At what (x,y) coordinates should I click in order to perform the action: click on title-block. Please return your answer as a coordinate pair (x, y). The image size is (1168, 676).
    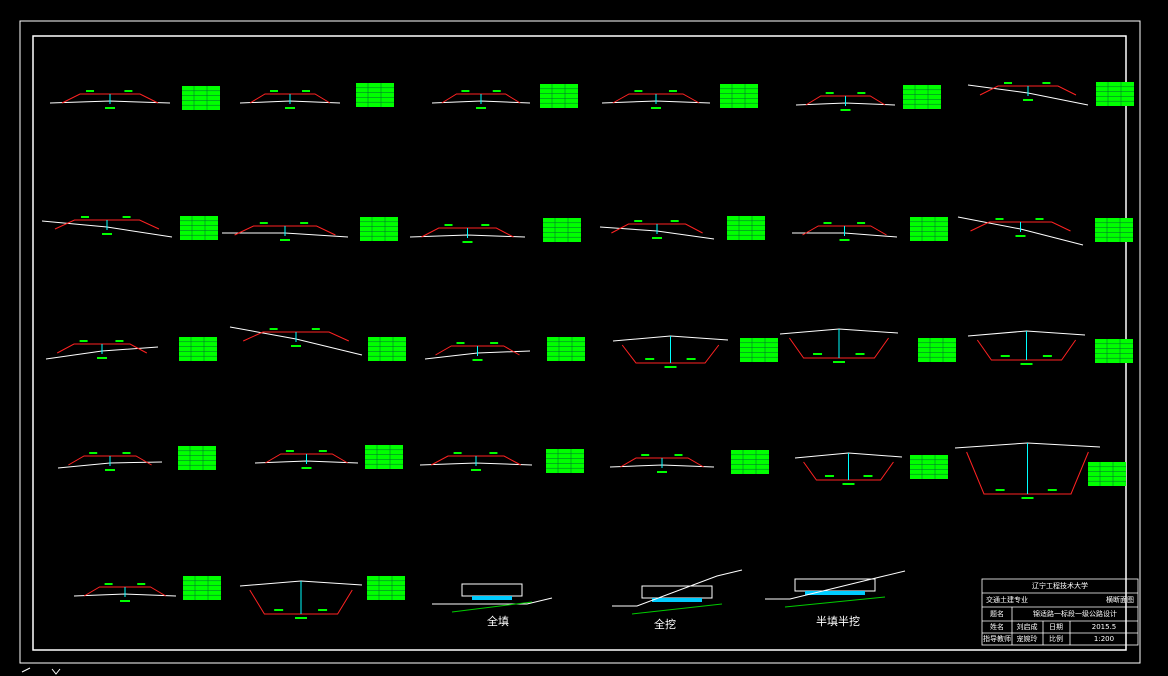
    Looking at the image, I should click on (1060, 612).